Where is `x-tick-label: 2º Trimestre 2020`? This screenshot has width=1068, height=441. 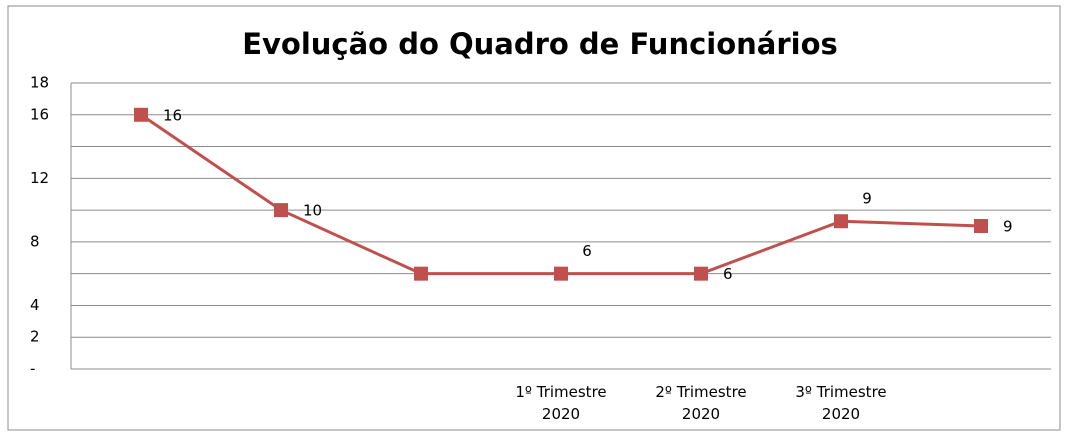 x-tick-label: 2º Trimestre 2020 is located at coordinates (700, 403).